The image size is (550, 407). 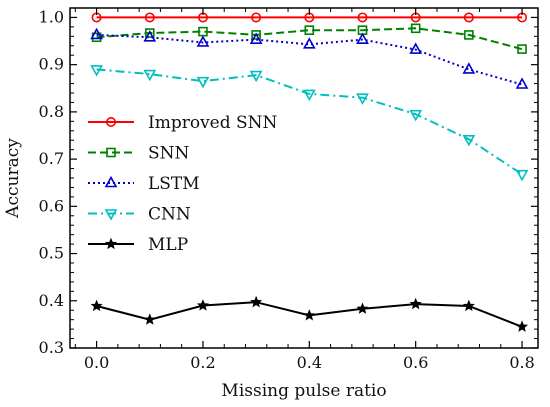 I want to click on series-mlp, so click(x=309, y=313).